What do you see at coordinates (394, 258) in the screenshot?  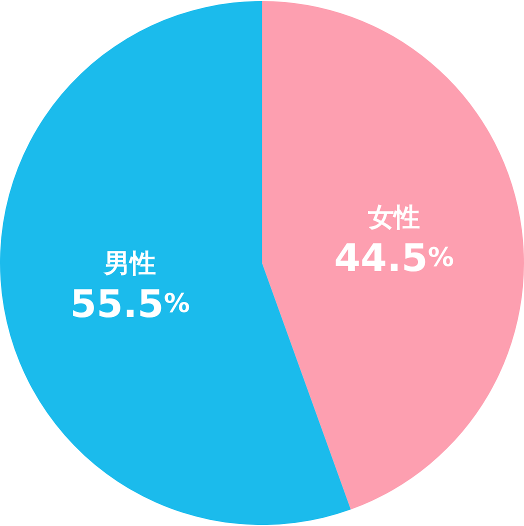 I see `data-label: 44.5%` at bounding box center [394, 258].